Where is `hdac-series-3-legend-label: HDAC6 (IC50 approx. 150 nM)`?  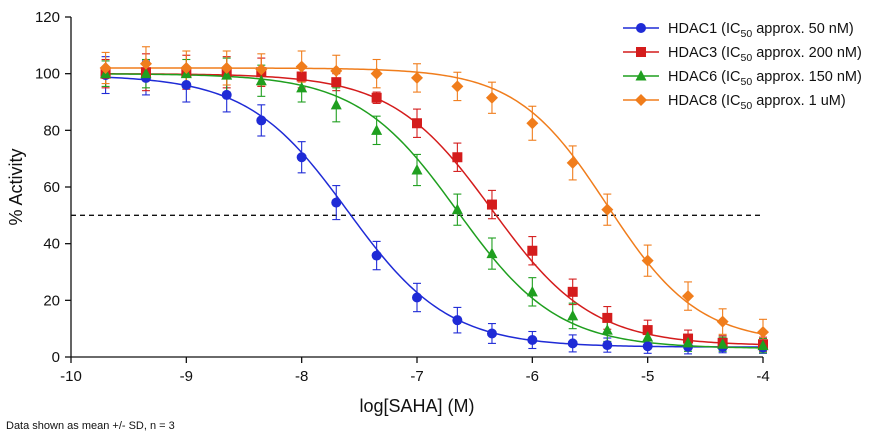 hdac-series-3-legend-label: HDAC6 (IC50 approx. 150 nM) is located at coordinates (765, 78).